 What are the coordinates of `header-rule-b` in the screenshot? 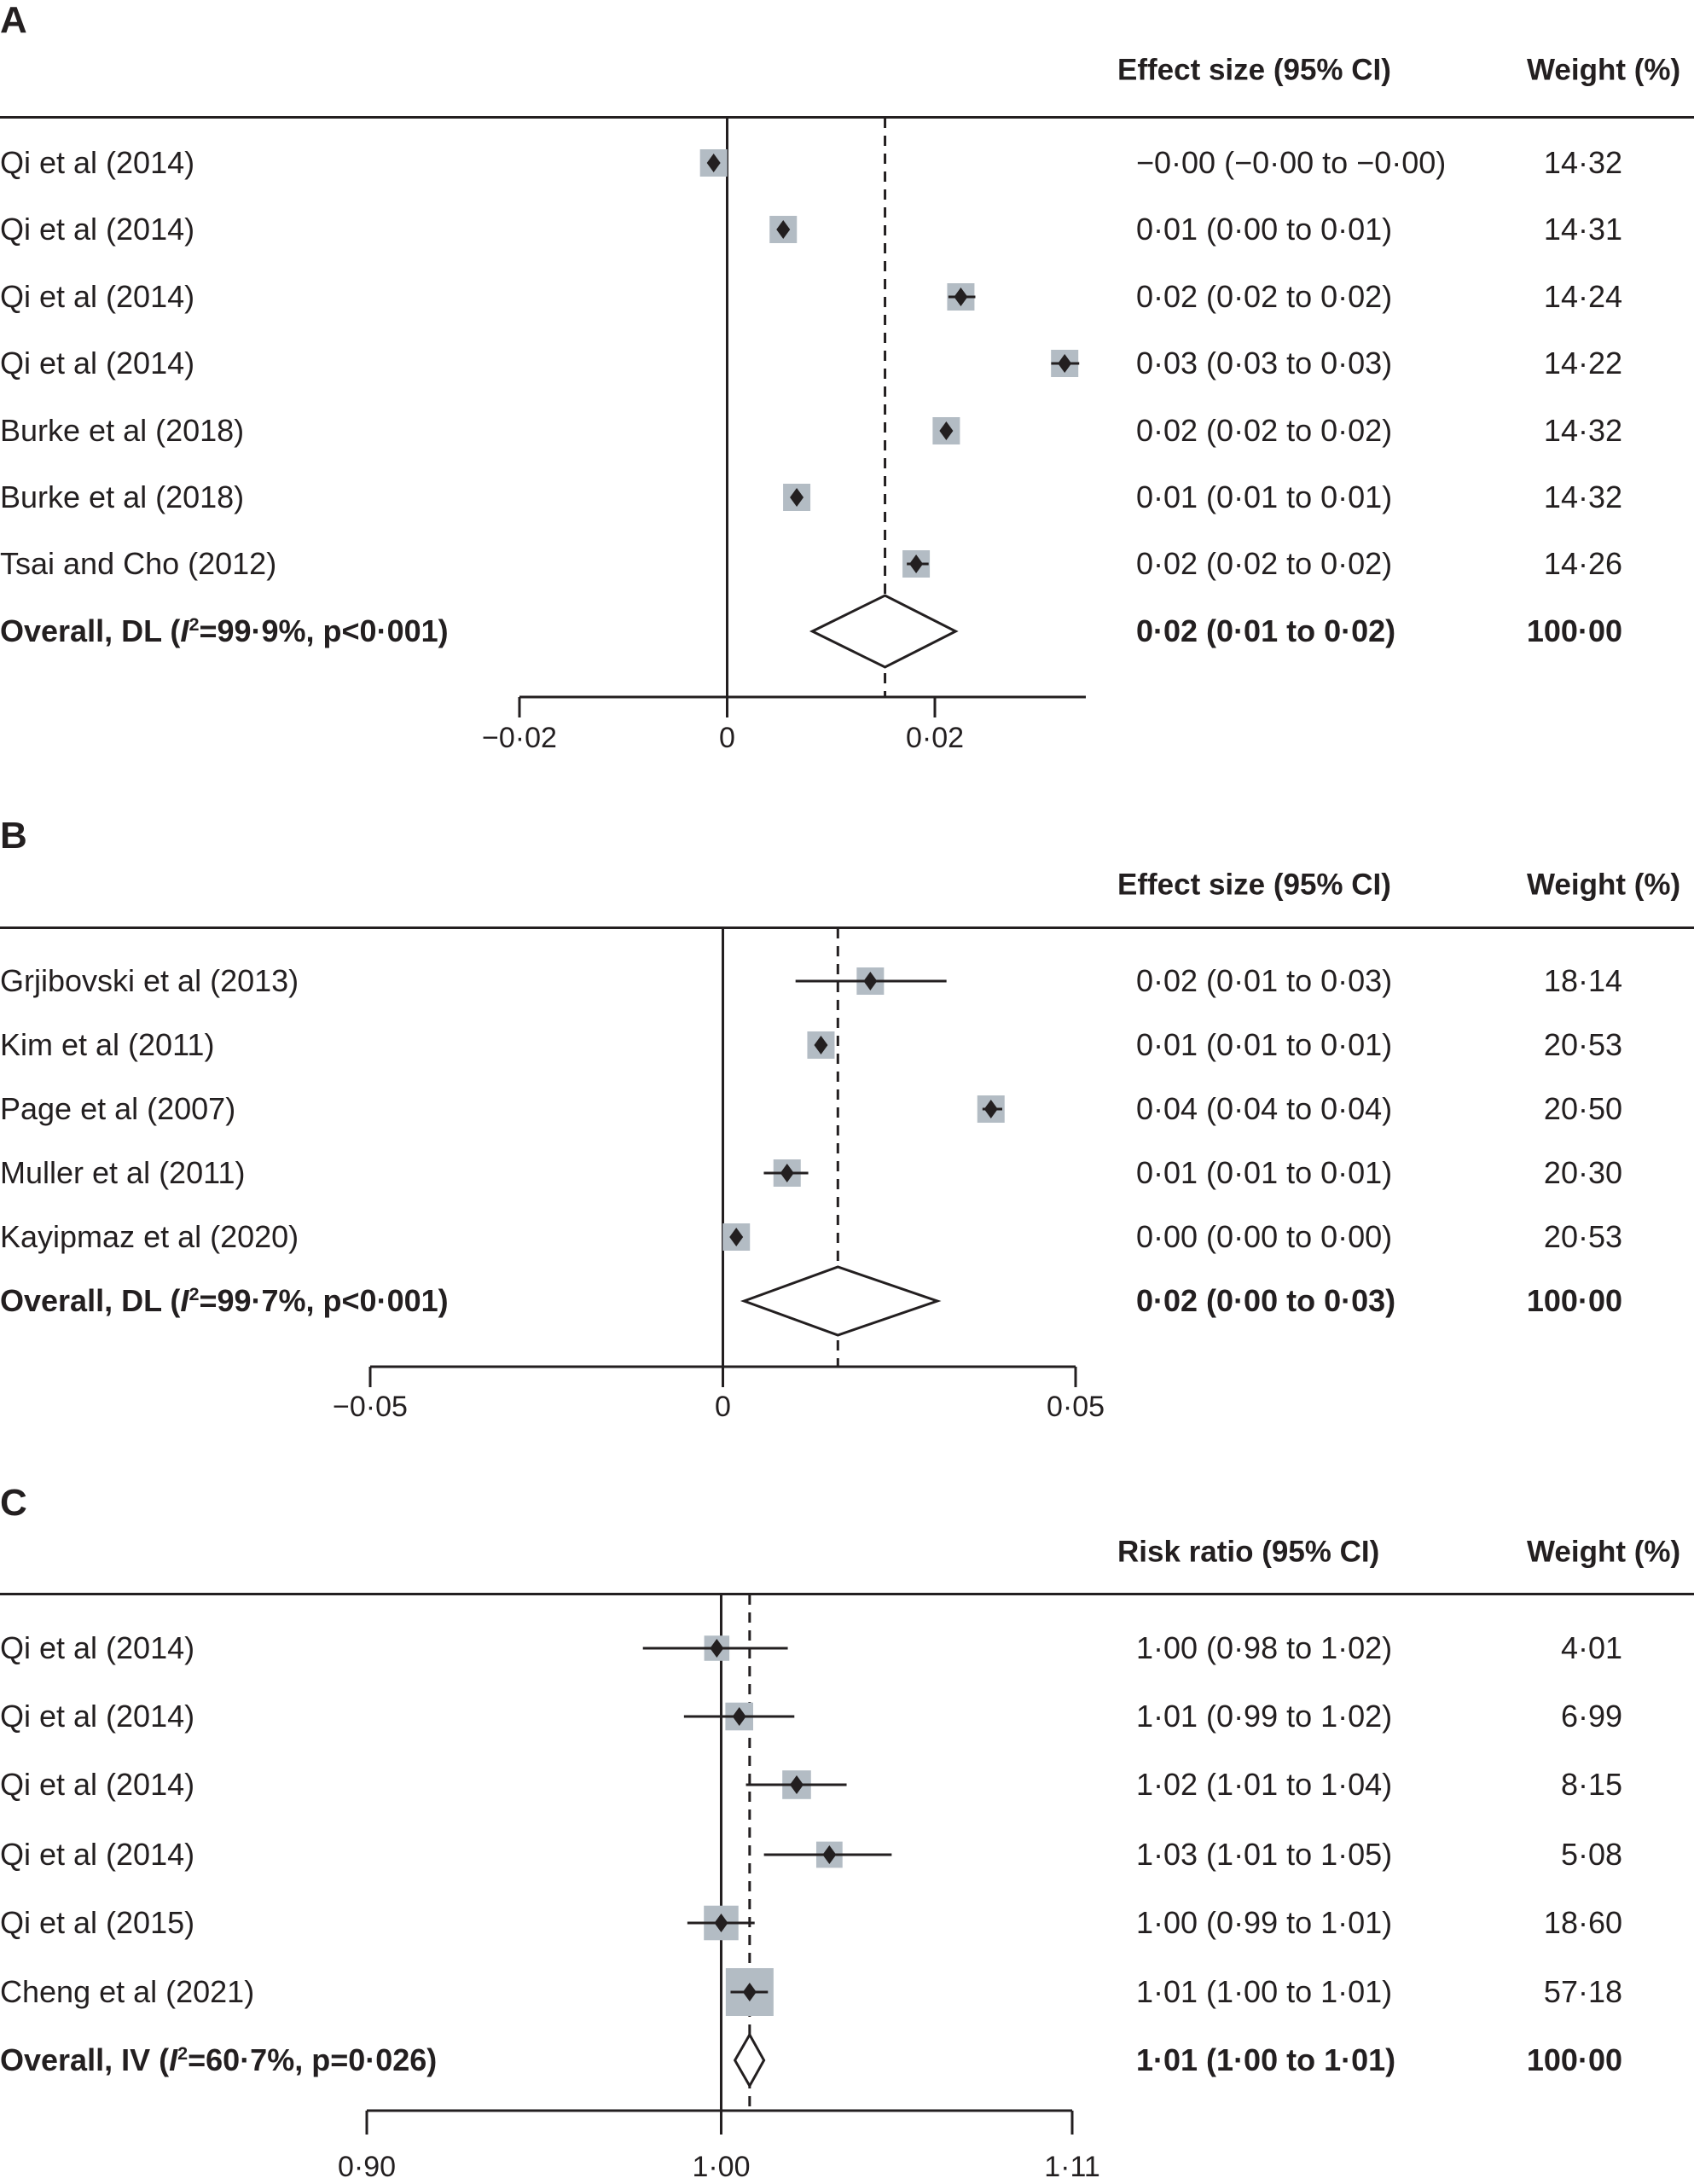 It's located at (847, 928).